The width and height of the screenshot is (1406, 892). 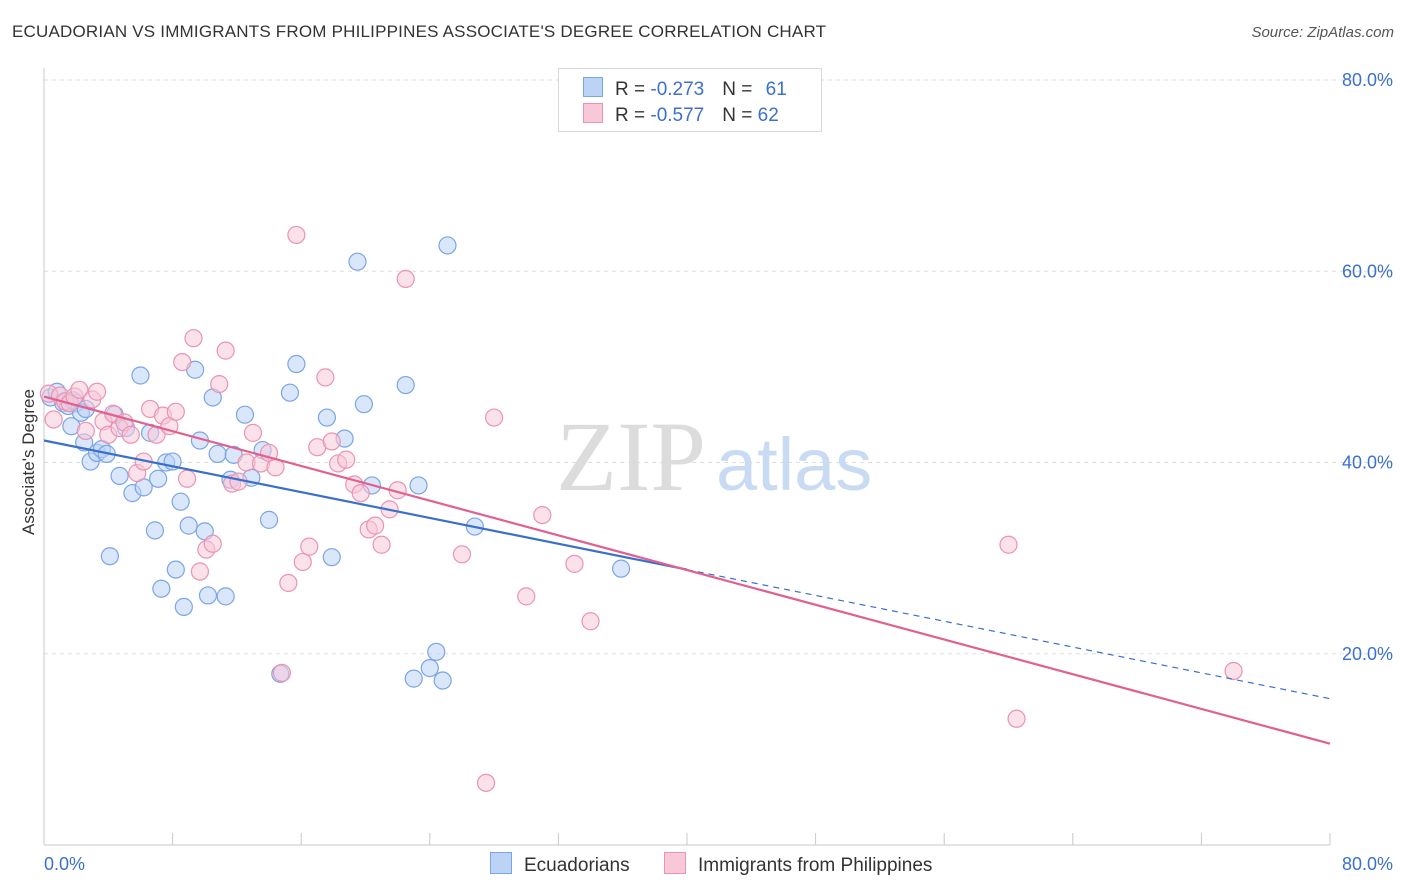 What do you see at coordinates (1367, 271) in the screenshot?
I see `y-tick-label: 60.0%` at bounding box center [1367, 271].